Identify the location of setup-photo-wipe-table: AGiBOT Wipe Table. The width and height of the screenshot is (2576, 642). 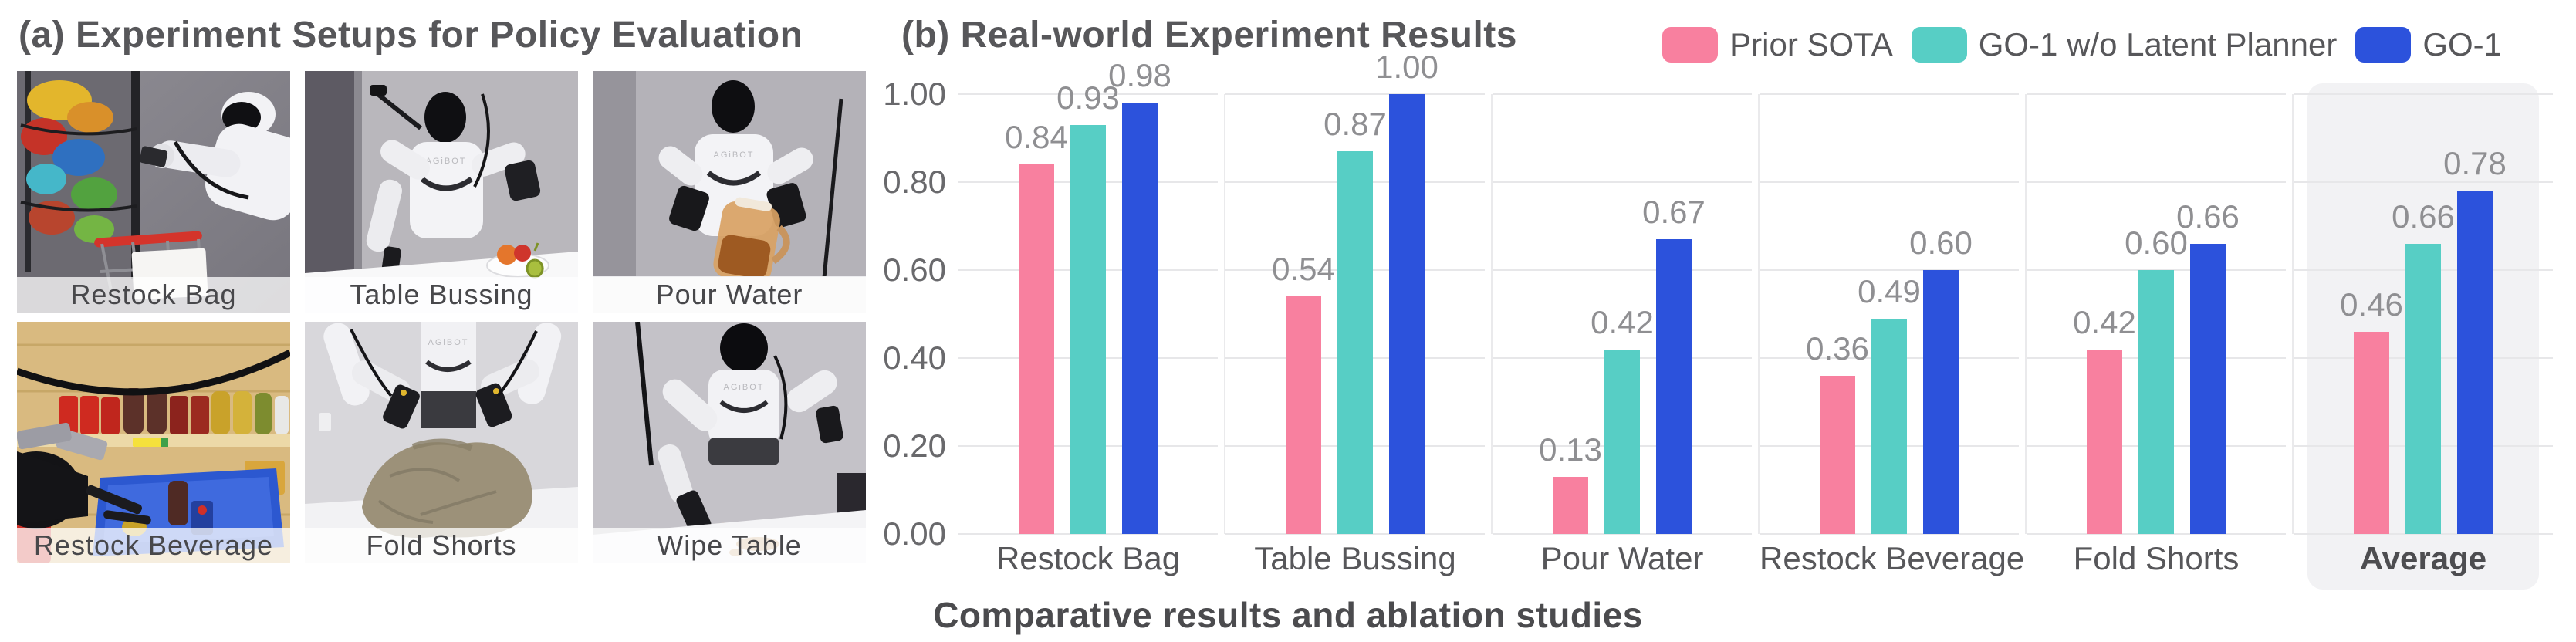
(729, 442).